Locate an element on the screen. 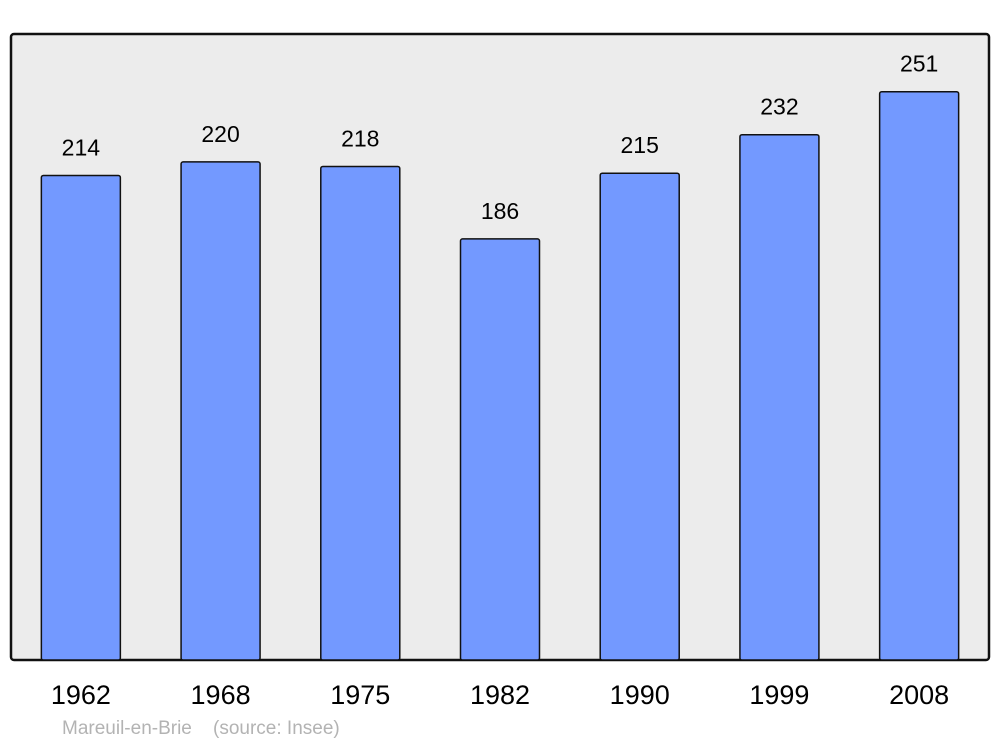 This screenshot has height=747, width=1000. data-label-1982: 186 is located at coordinates (500, 211).